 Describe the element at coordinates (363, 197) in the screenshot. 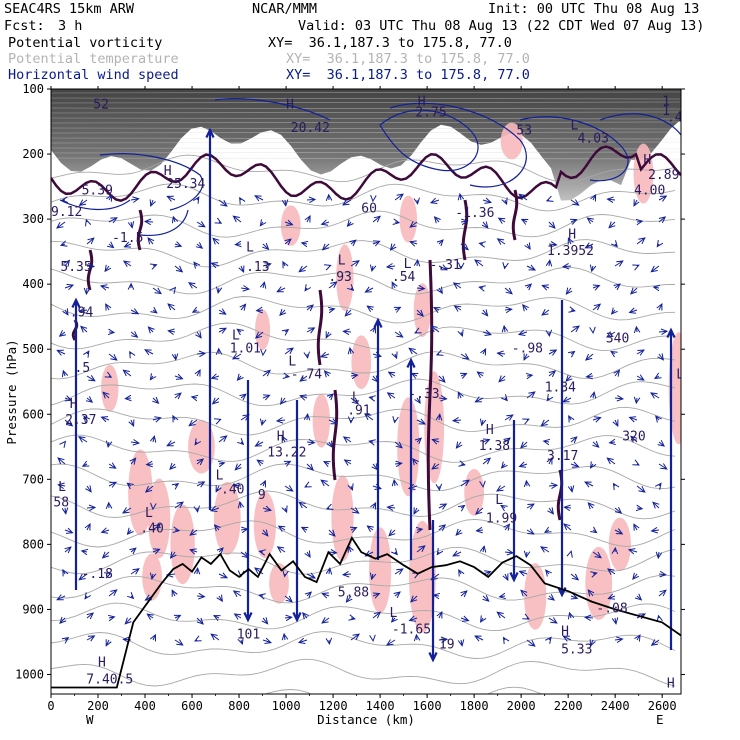

I see `theta-contour` at that location.